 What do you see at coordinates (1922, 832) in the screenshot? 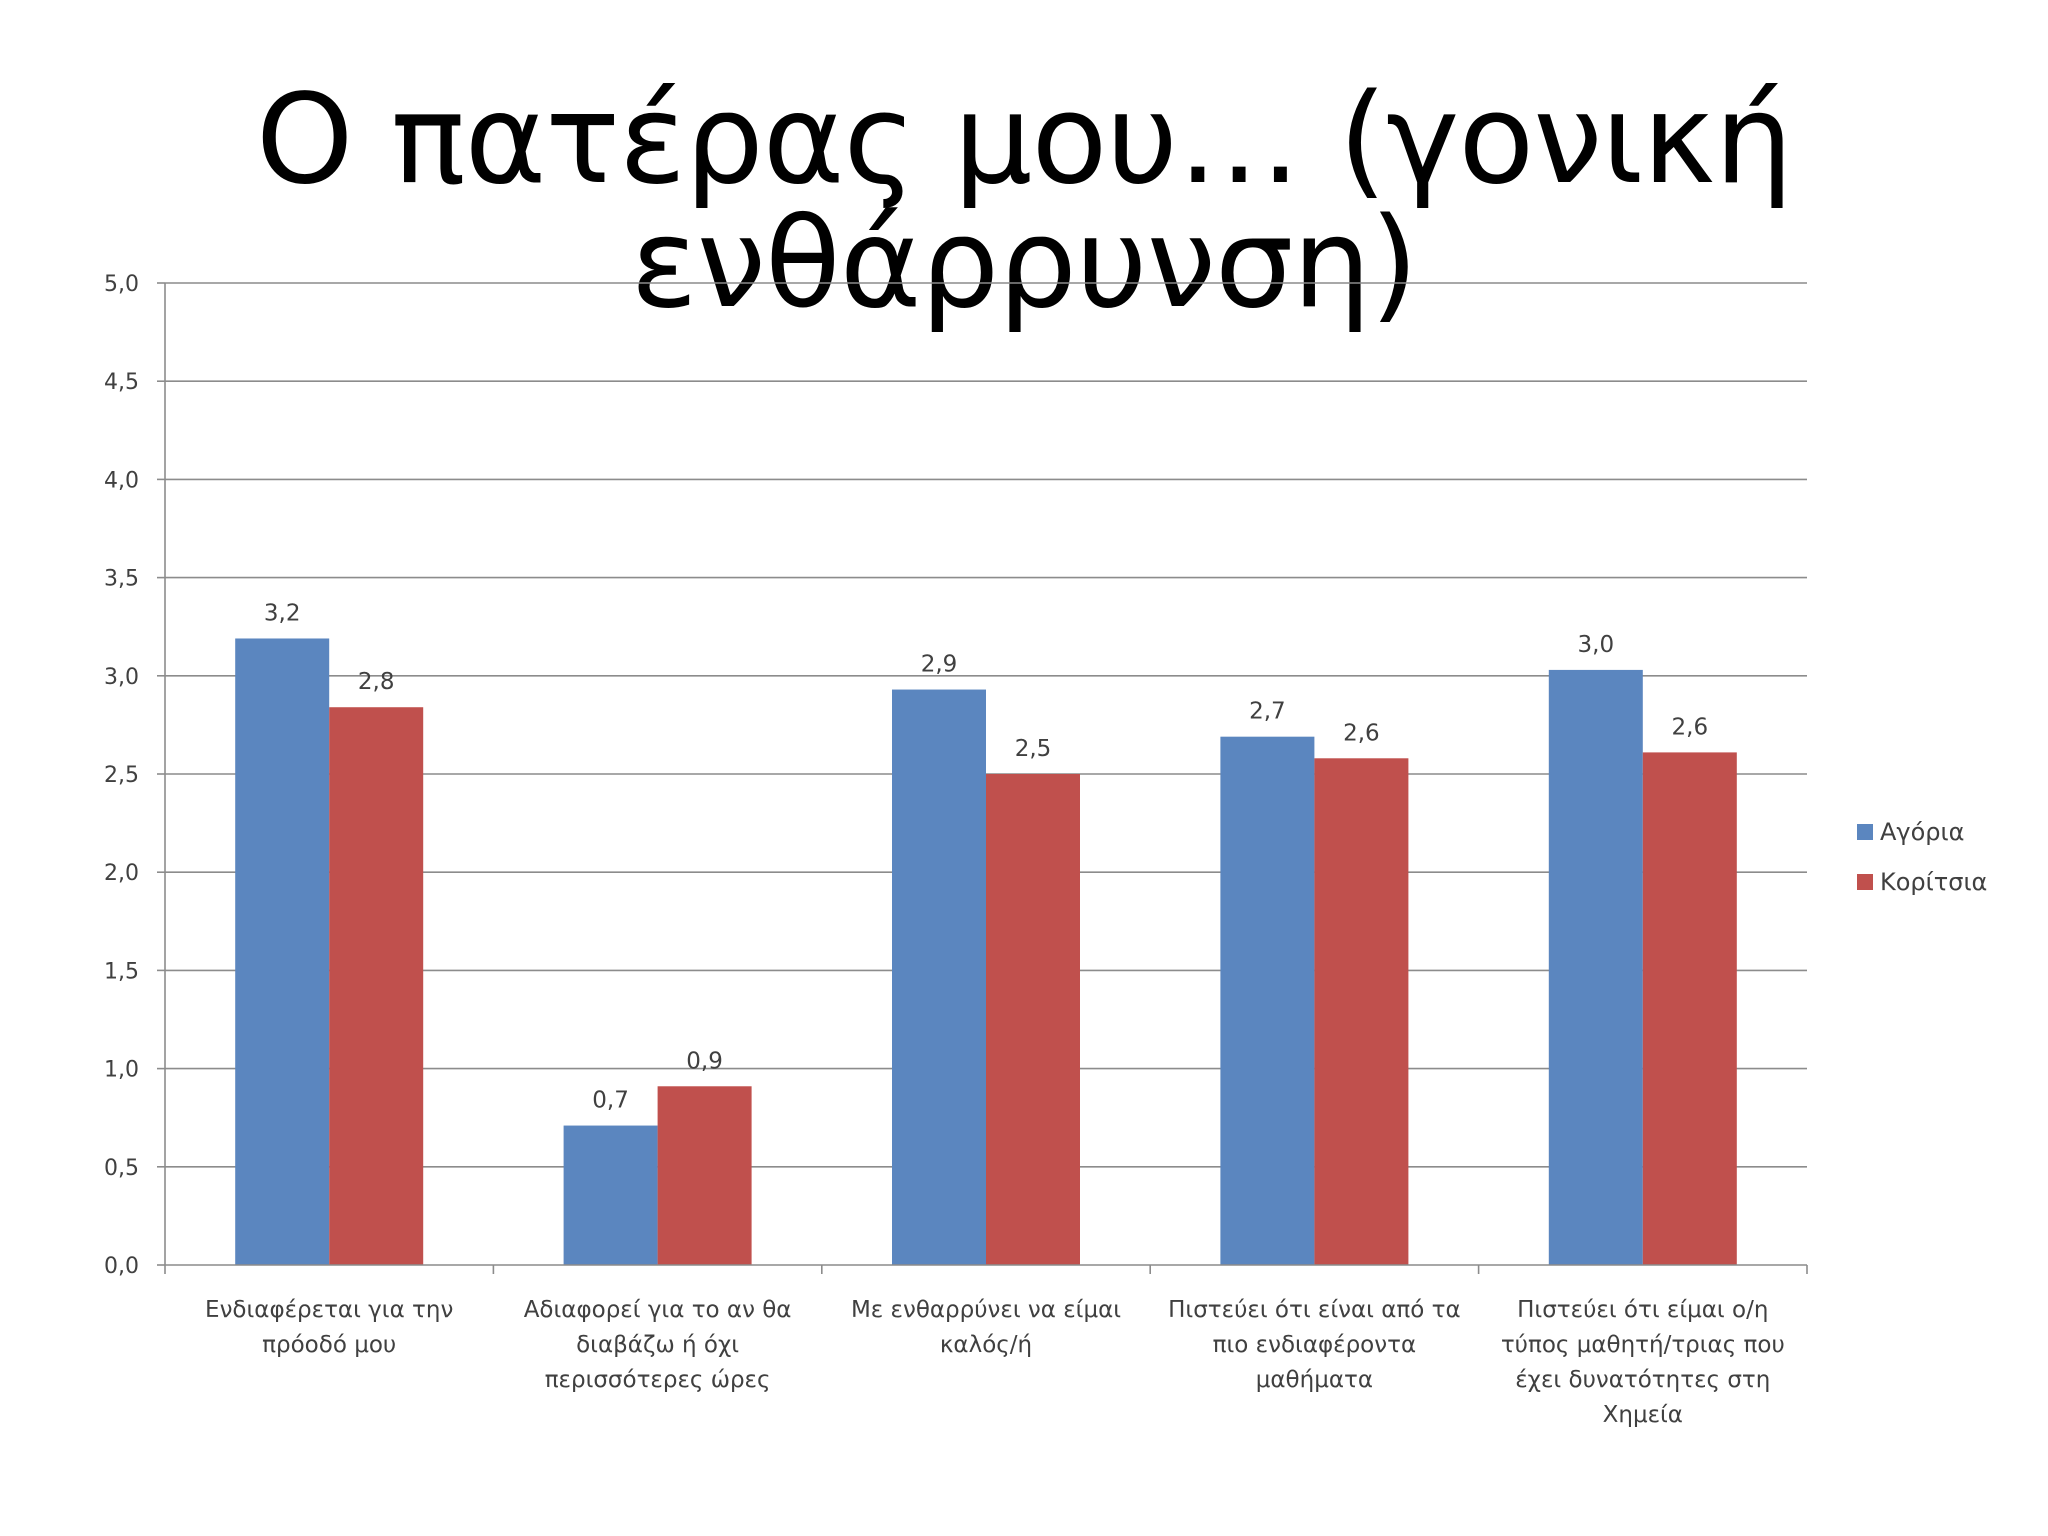
I see `legend-label: Αγόρια` at bounding box center [1922, 832].